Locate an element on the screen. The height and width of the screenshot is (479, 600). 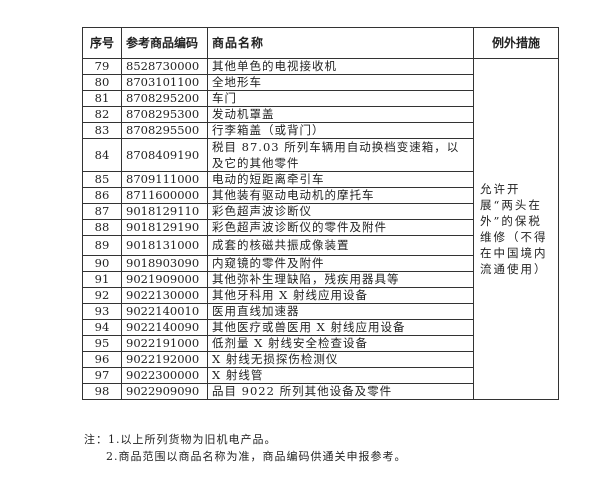
header-no: 序号 is located at coordinates (102, 43).